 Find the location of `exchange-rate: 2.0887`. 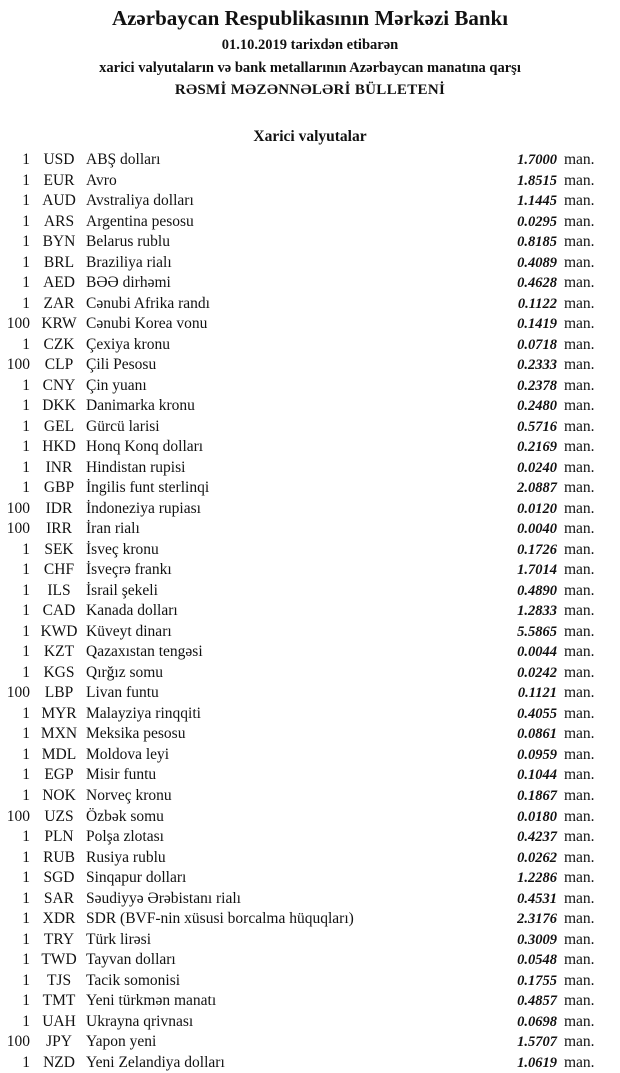

exchange-rate: 2.0887 is located at coordinates (537, 488).